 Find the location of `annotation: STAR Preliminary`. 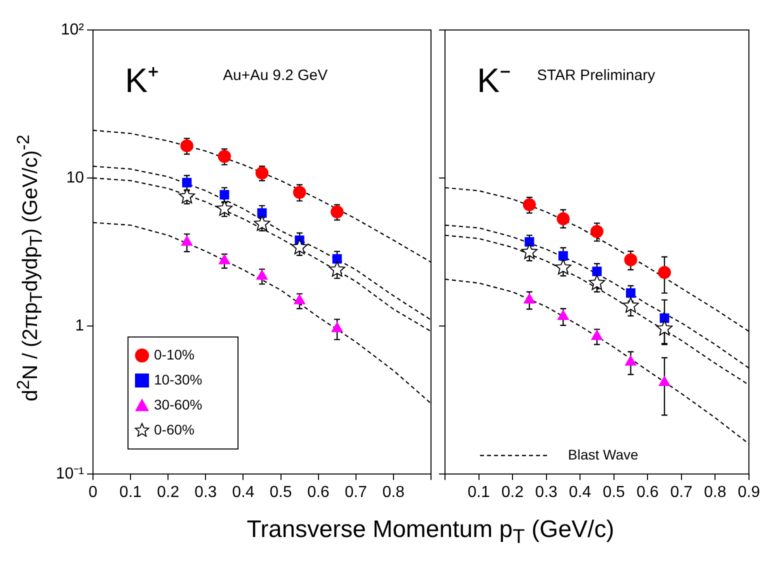

annotation: STAR Preliminary is located at coordinates (596, 75).